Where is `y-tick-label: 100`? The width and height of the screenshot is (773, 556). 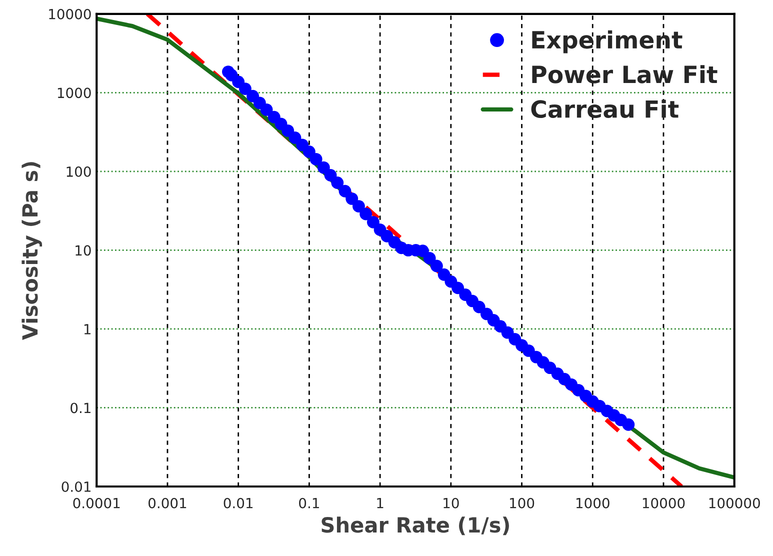 y-tick-label: 100 is located at coordinates (78, 171).